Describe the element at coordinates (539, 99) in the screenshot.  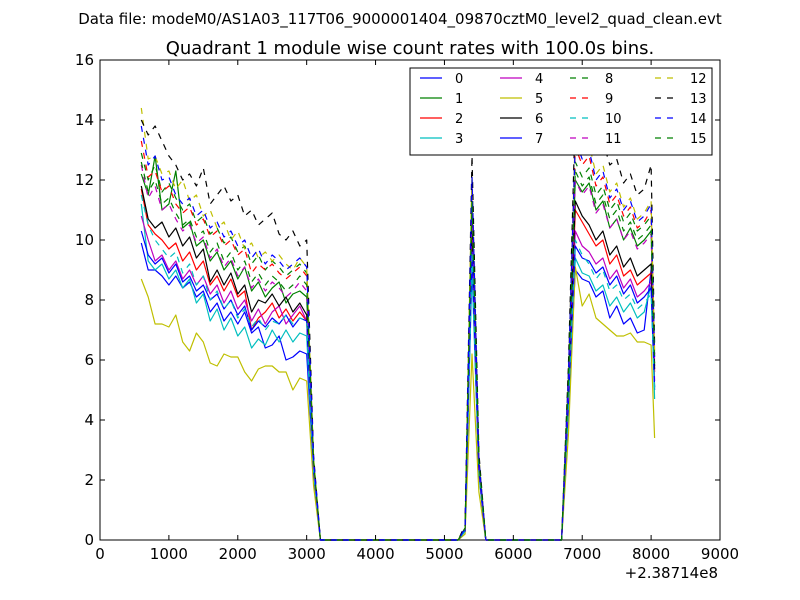
I see `legend-label-5: 5` at that location.